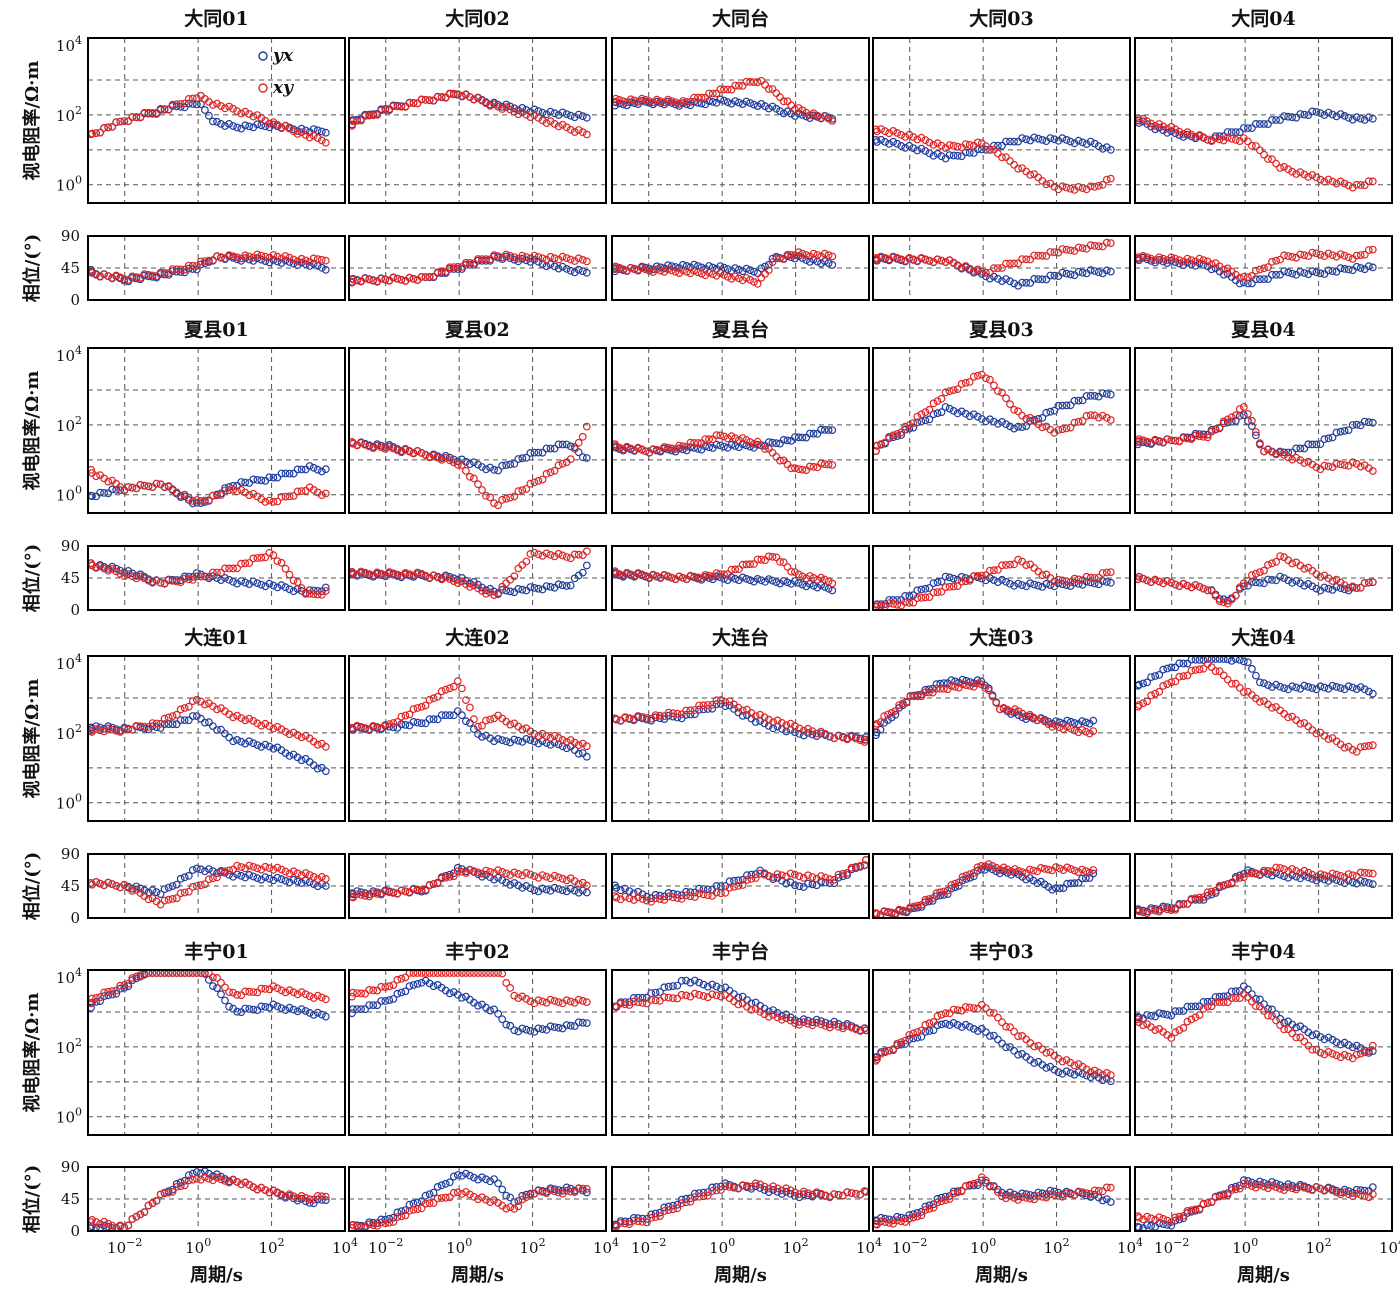 The height and width of the screenshot is (1295, 1400). Describe the element at coordinates (78, 350) in the screenshot. I see `tick-exponent: 4` at that location.